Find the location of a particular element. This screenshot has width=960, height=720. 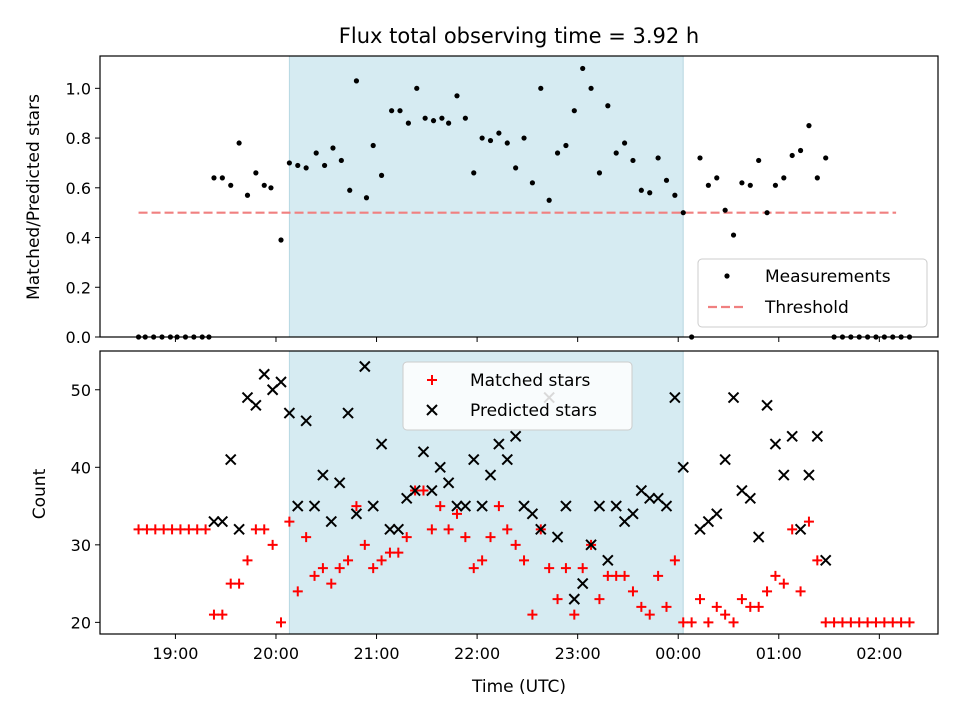

top-y-tick-label: 1.0 is located at coordinates (78, 88).